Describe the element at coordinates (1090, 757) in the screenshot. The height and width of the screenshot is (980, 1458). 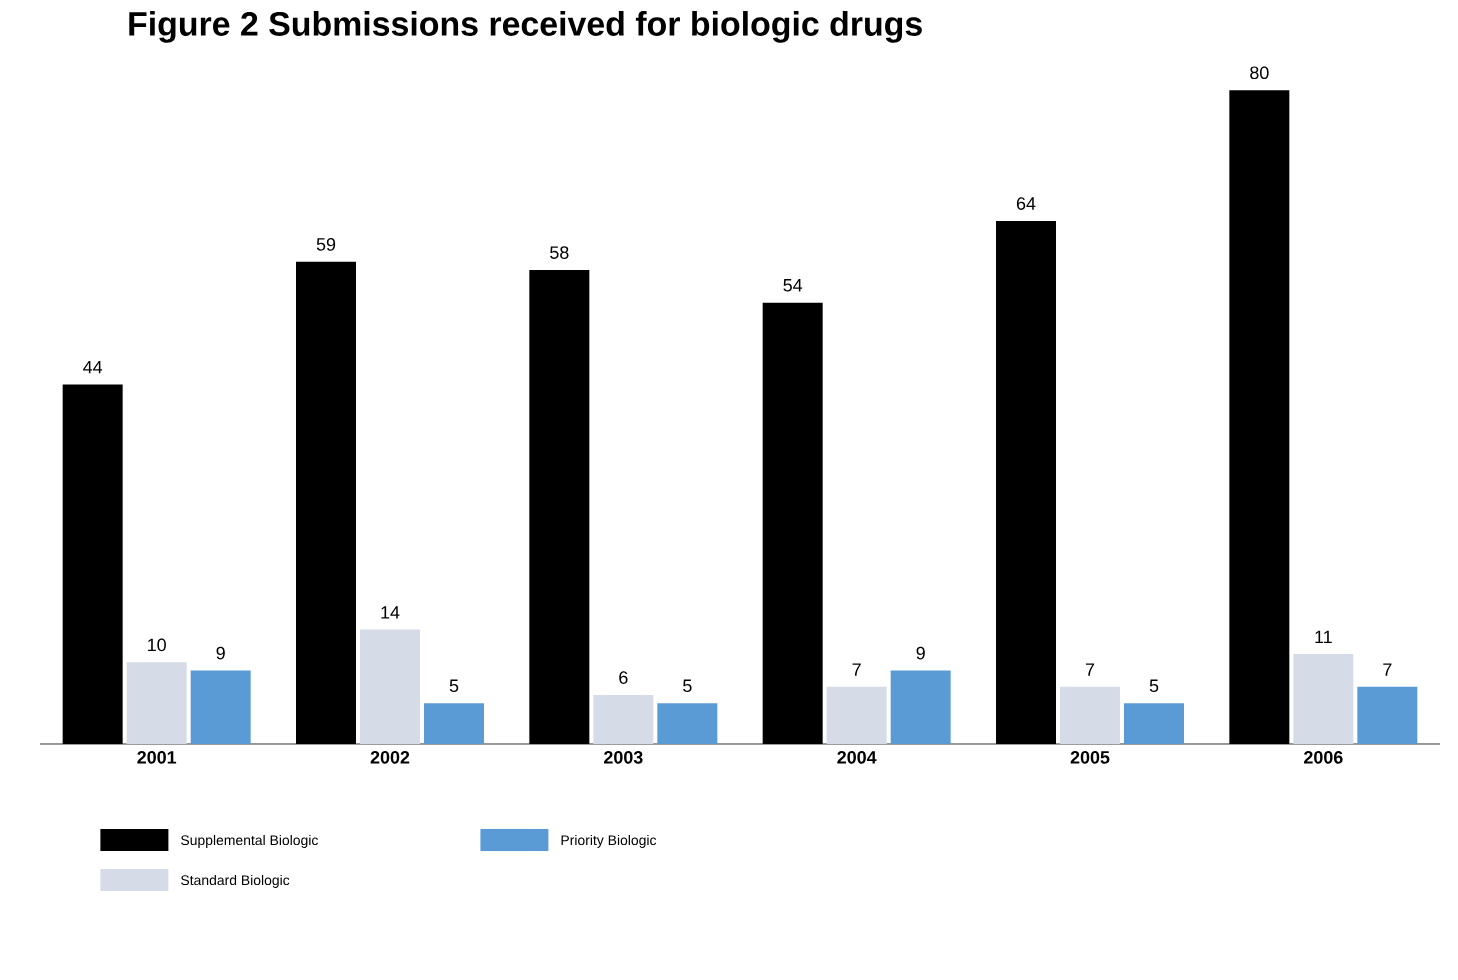
I see `x-tick-label: 2005` at that location.